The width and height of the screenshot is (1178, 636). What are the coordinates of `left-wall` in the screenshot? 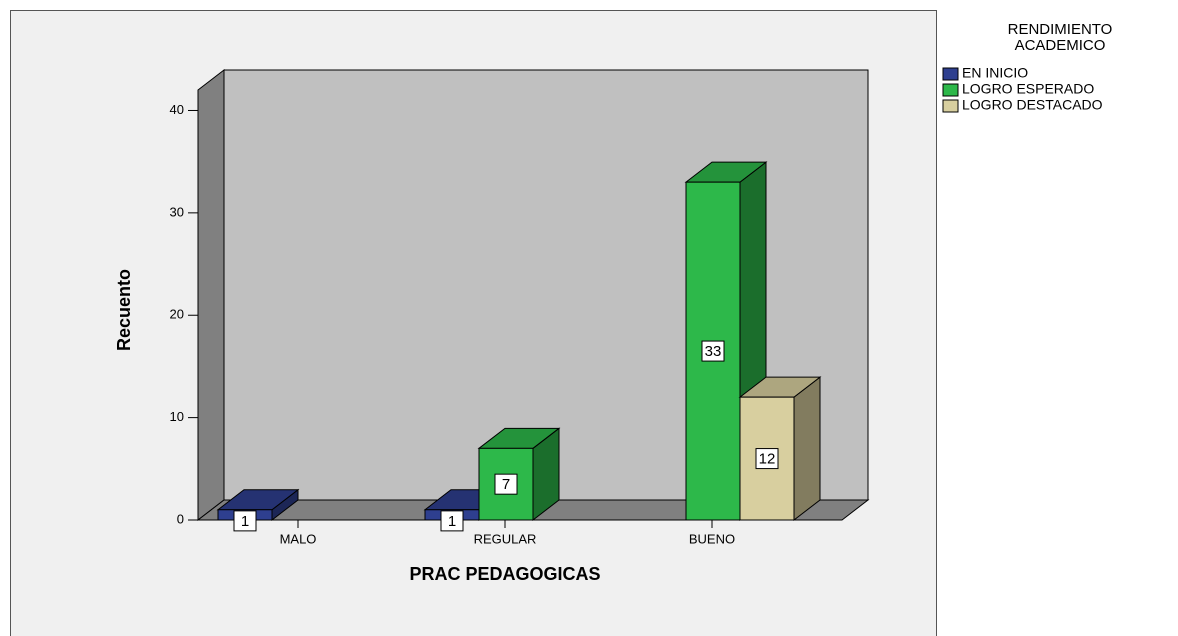 It's located at (211, 295).